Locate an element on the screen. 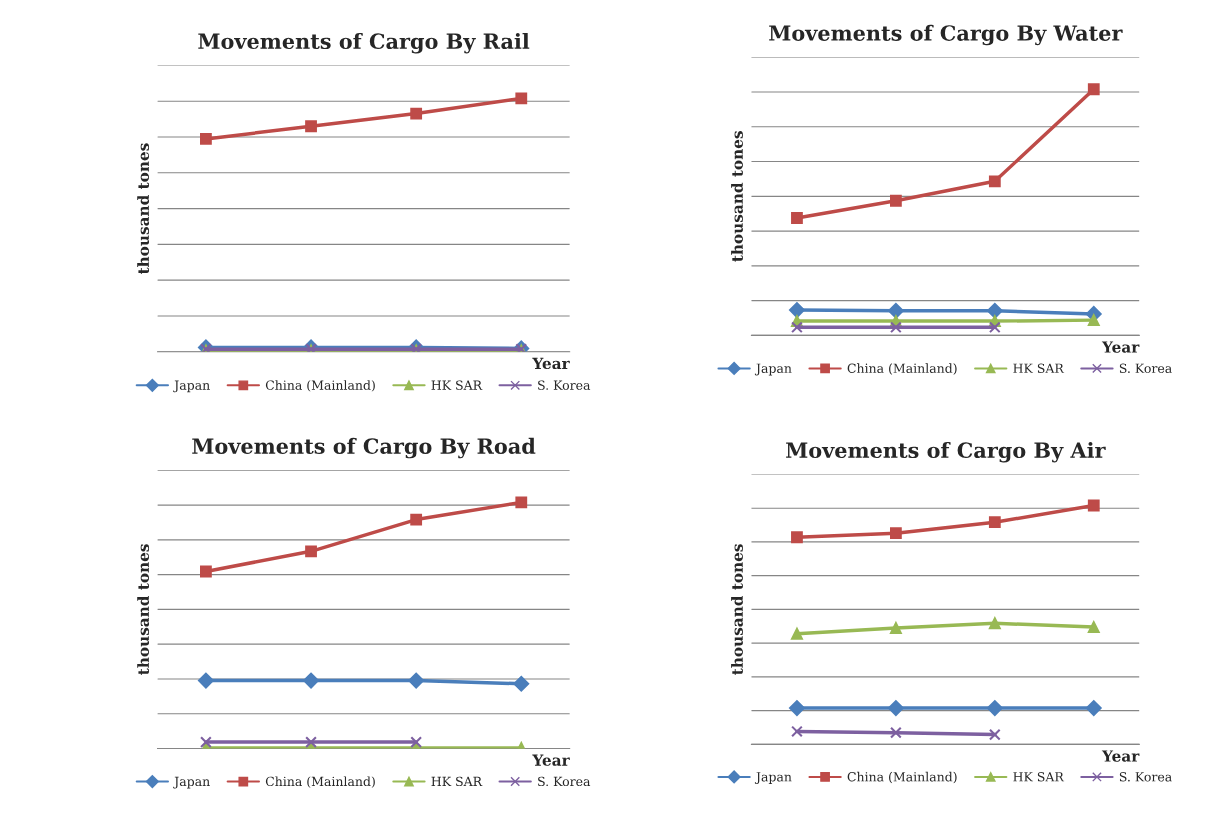 The width and height of the screenshot is (1212, 818). chart-title: Movements of Cargo By Water is located at coordinates (946, 35).